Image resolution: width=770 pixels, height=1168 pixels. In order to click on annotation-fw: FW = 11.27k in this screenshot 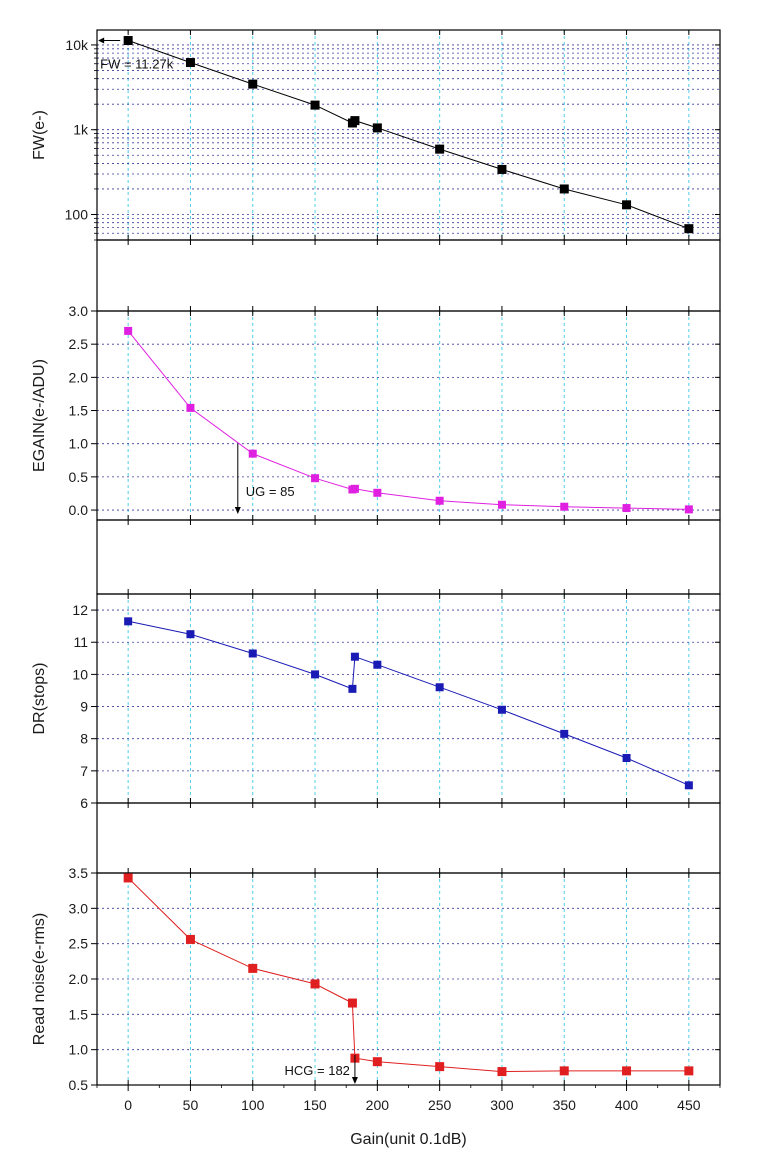, I will do `click(137, 64)`.